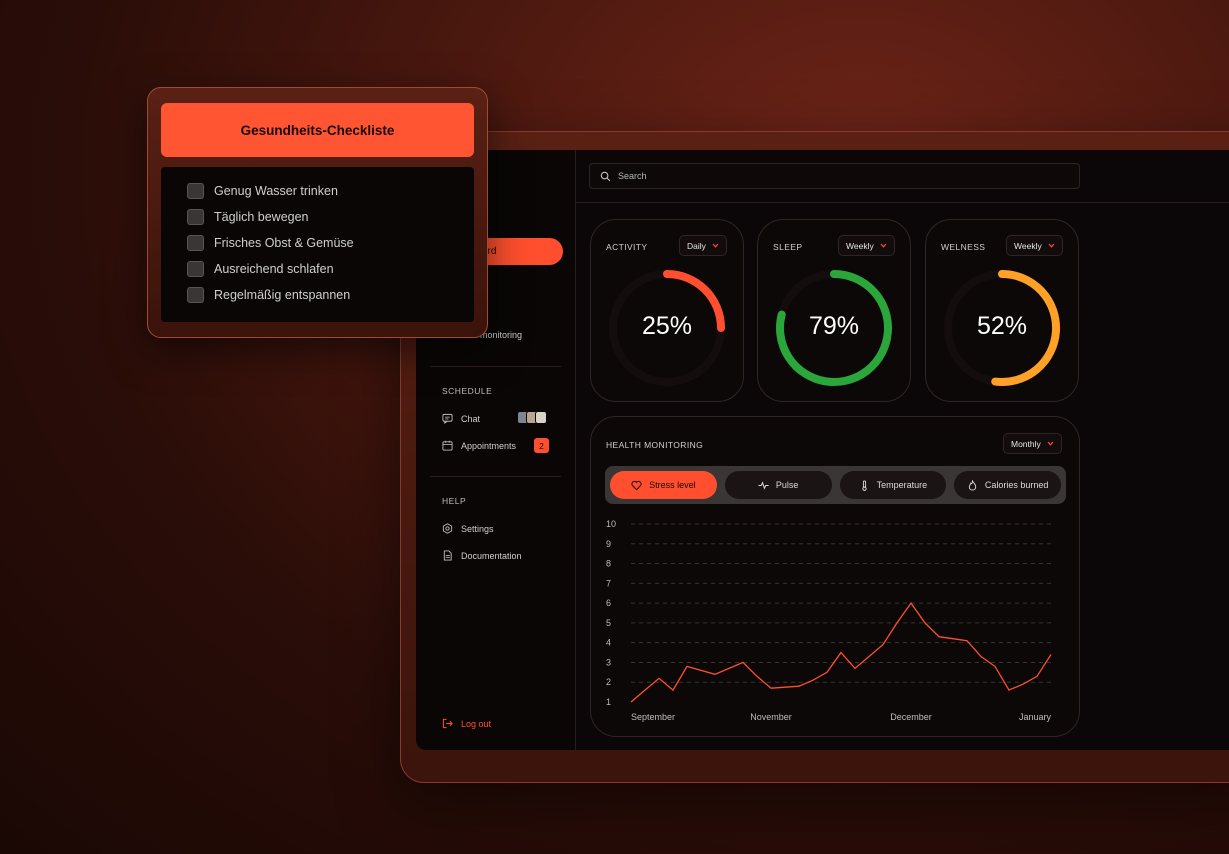 The width and height of the screenshot is (1229, 854). Describe the element at coordinates (902, 485) in the screenshot. I see `tab-label: Temperature` at that location.